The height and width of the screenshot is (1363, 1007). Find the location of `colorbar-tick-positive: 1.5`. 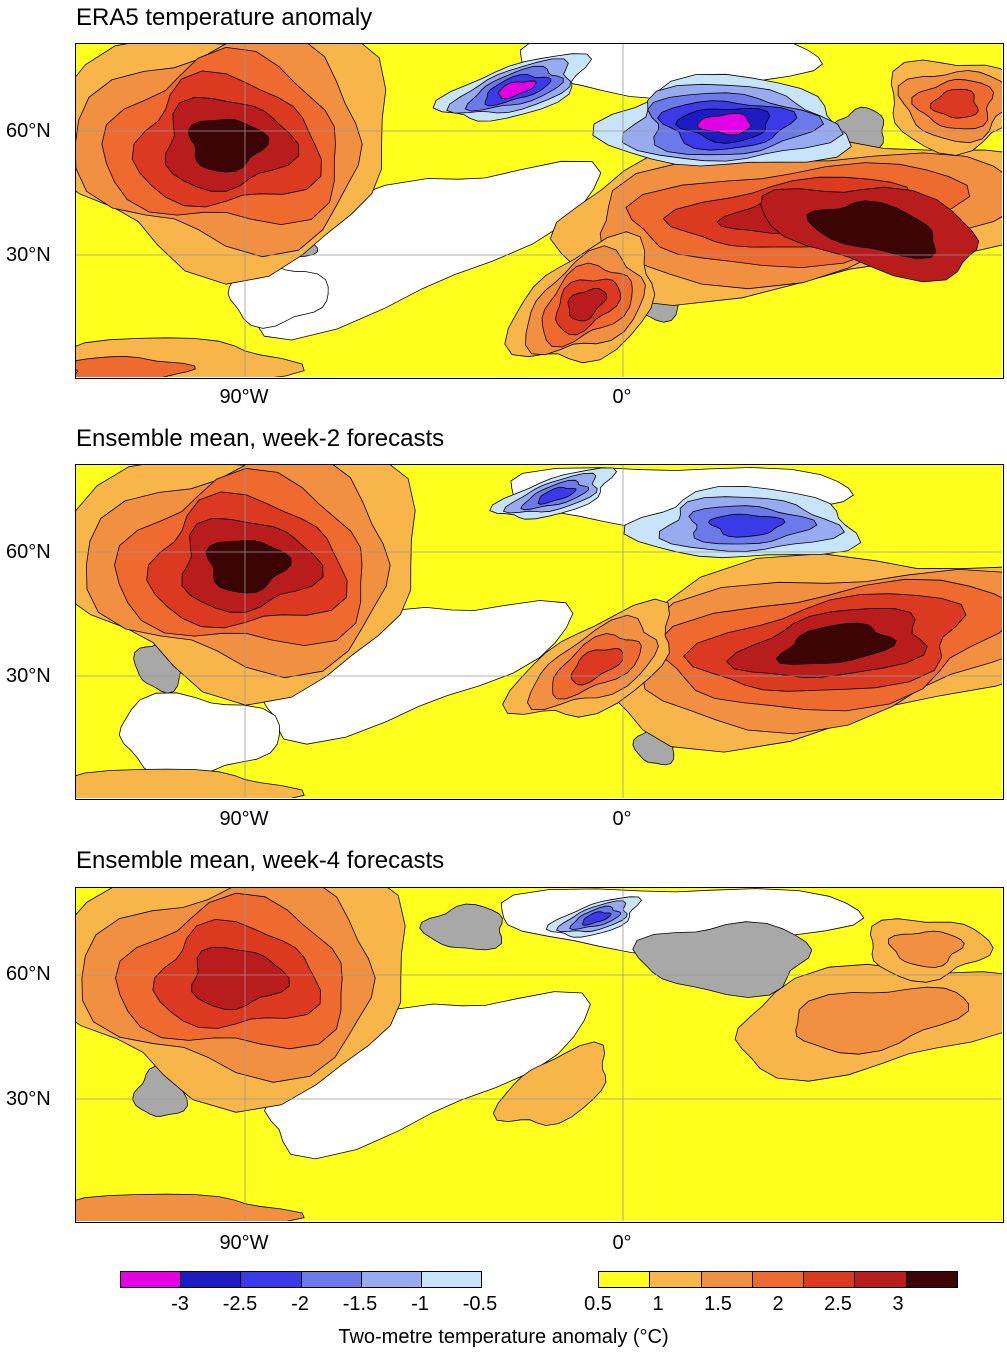

colorbar-tick-positive: 1.5 is located at coordinates (718, 1304).